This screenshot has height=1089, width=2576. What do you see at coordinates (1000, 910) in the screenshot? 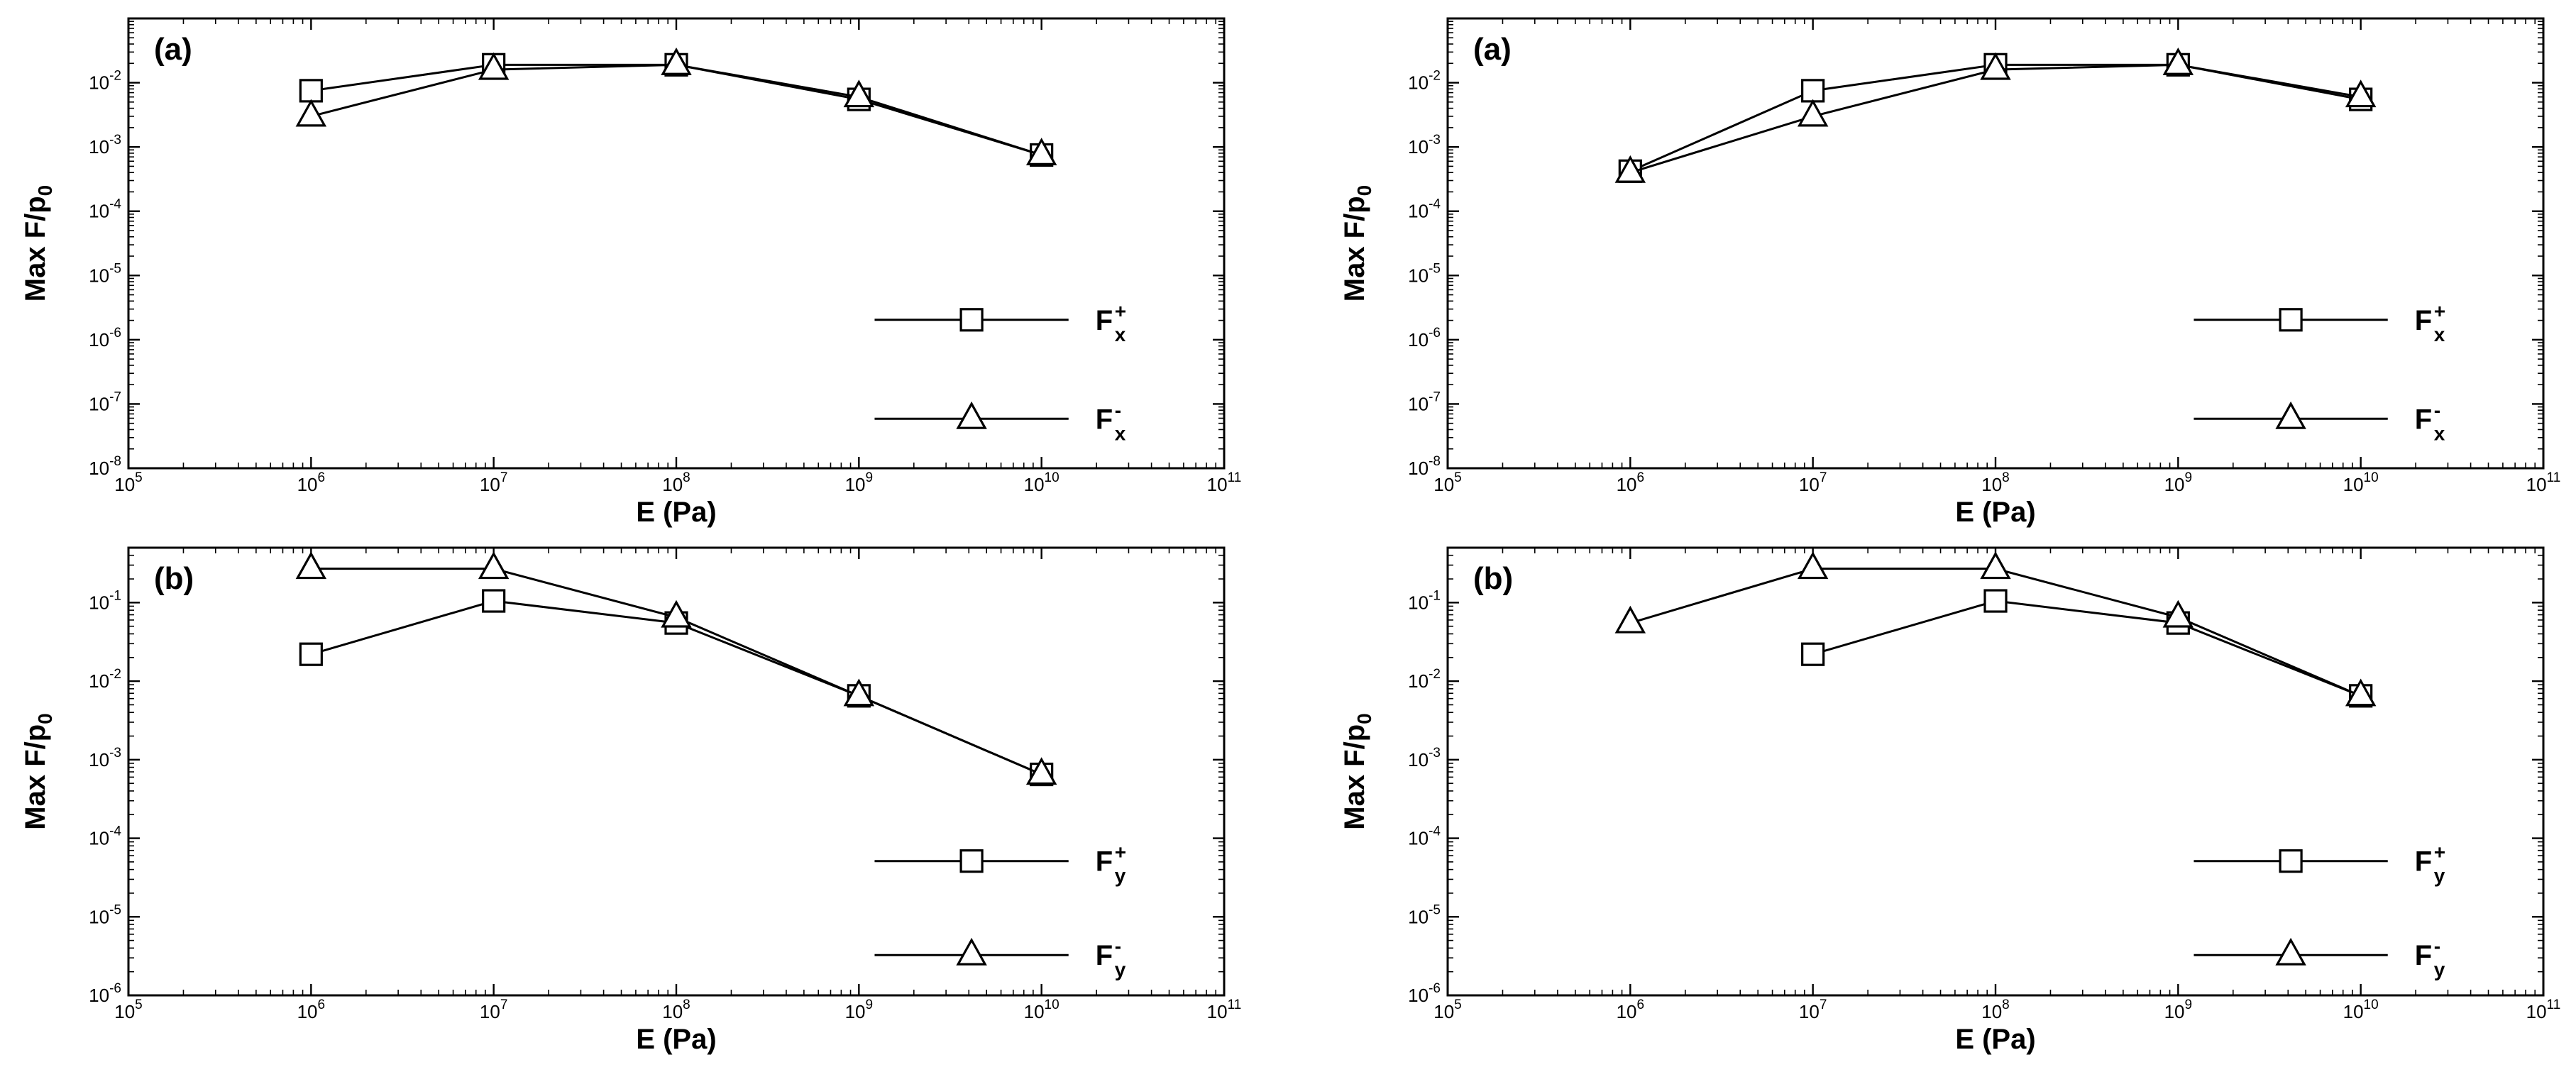
I see `legend: F +yF -y` at bounding box center [1000, 910].